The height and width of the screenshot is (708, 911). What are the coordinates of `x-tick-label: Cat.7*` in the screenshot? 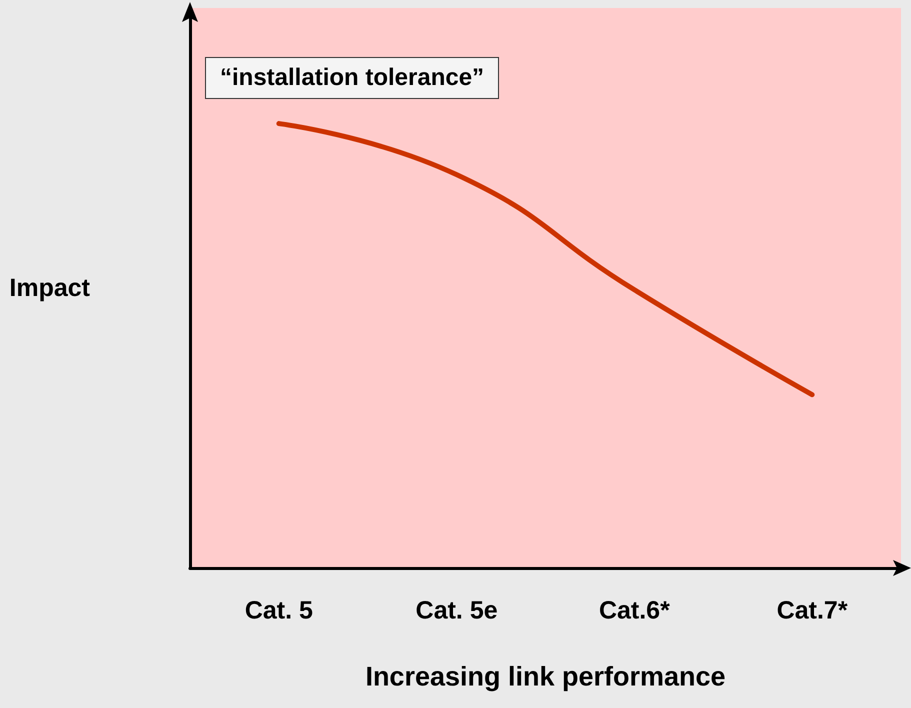 It's located at (812, 610).